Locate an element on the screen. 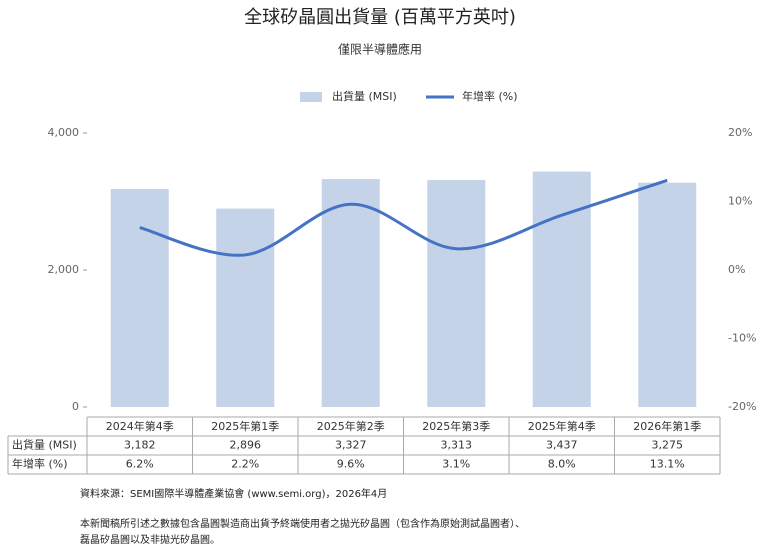 Image resolution: width=760 pixels, height=553 pixels. table-cell: 2.2% is located at coordinates (245, 464).